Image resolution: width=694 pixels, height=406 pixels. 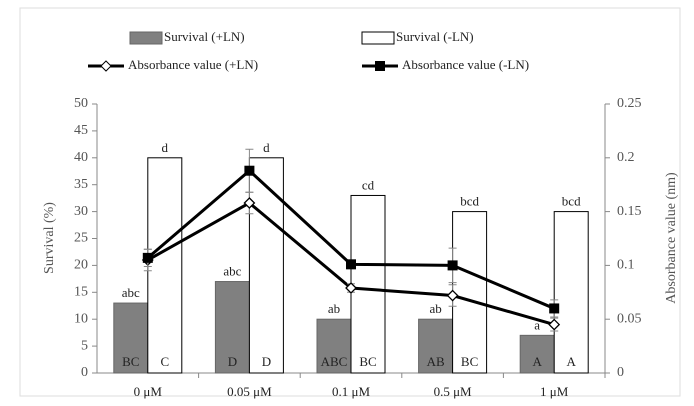 I want to click on y-tick-label: 0, so click(x=84, y=372).